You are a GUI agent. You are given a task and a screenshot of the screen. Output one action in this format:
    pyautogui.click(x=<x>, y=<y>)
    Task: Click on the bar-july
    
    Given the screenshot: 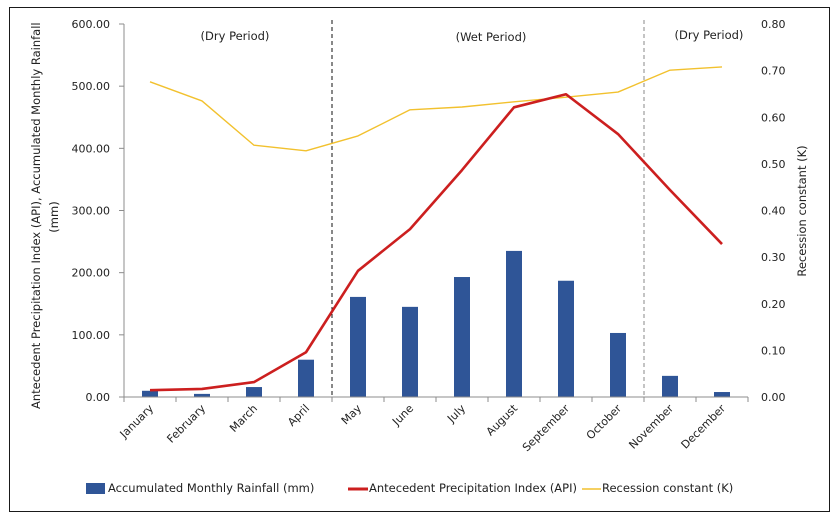 What is the action you would take?
    pyautogui.click(x=462, y=337)
    